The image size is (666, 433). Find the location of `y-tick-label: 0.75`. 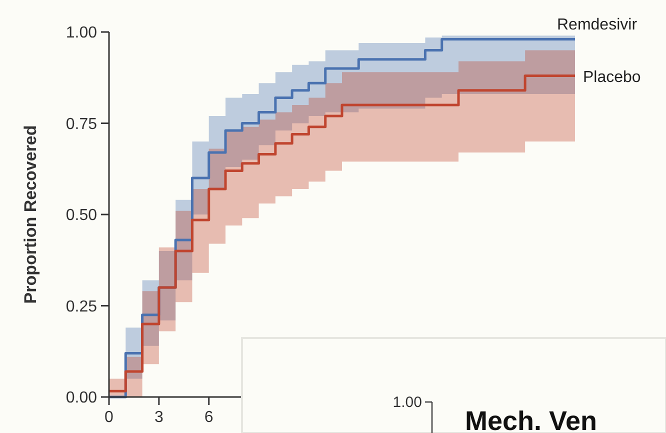

y-tick-label: 0.75 is located at coordinates (82, 124).